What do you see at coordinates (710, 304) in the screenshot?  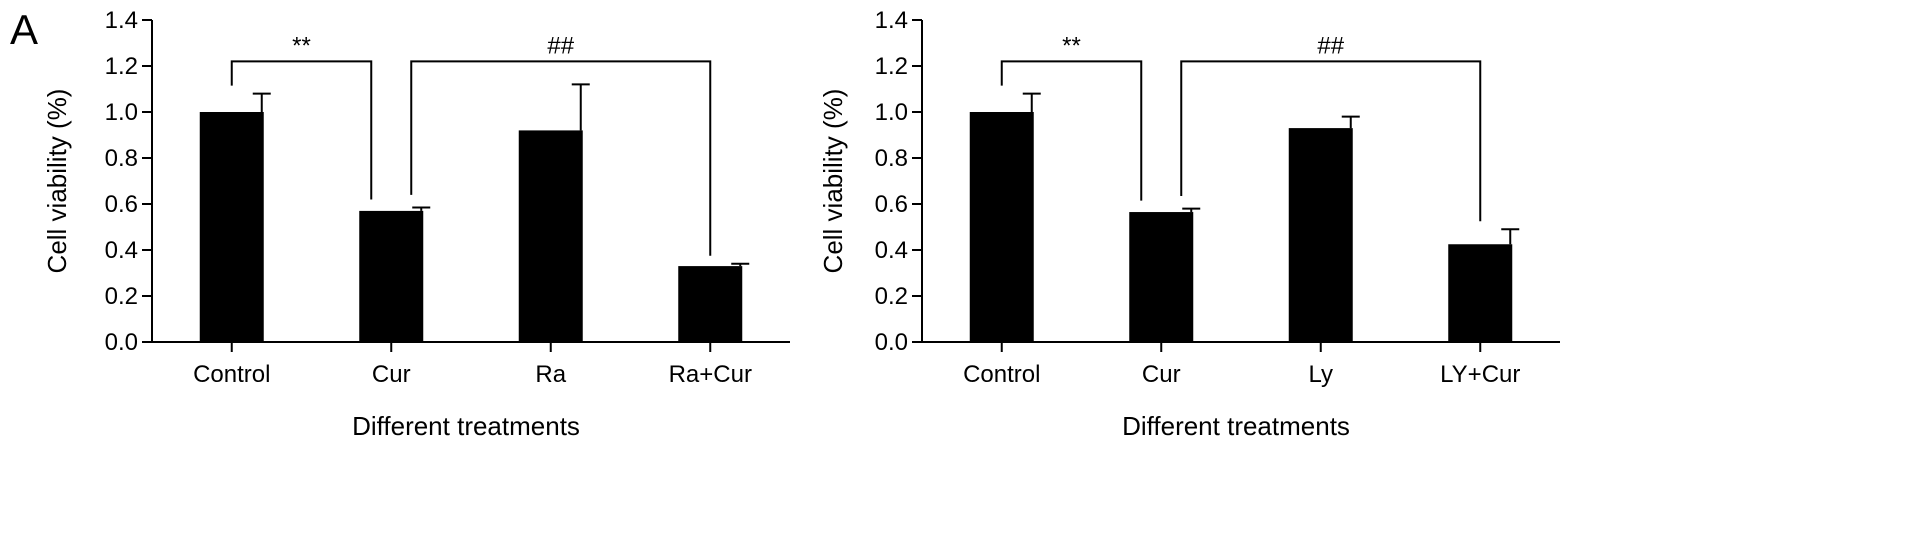 I see `bar-ra-cur` at bounding box center [710, 304].